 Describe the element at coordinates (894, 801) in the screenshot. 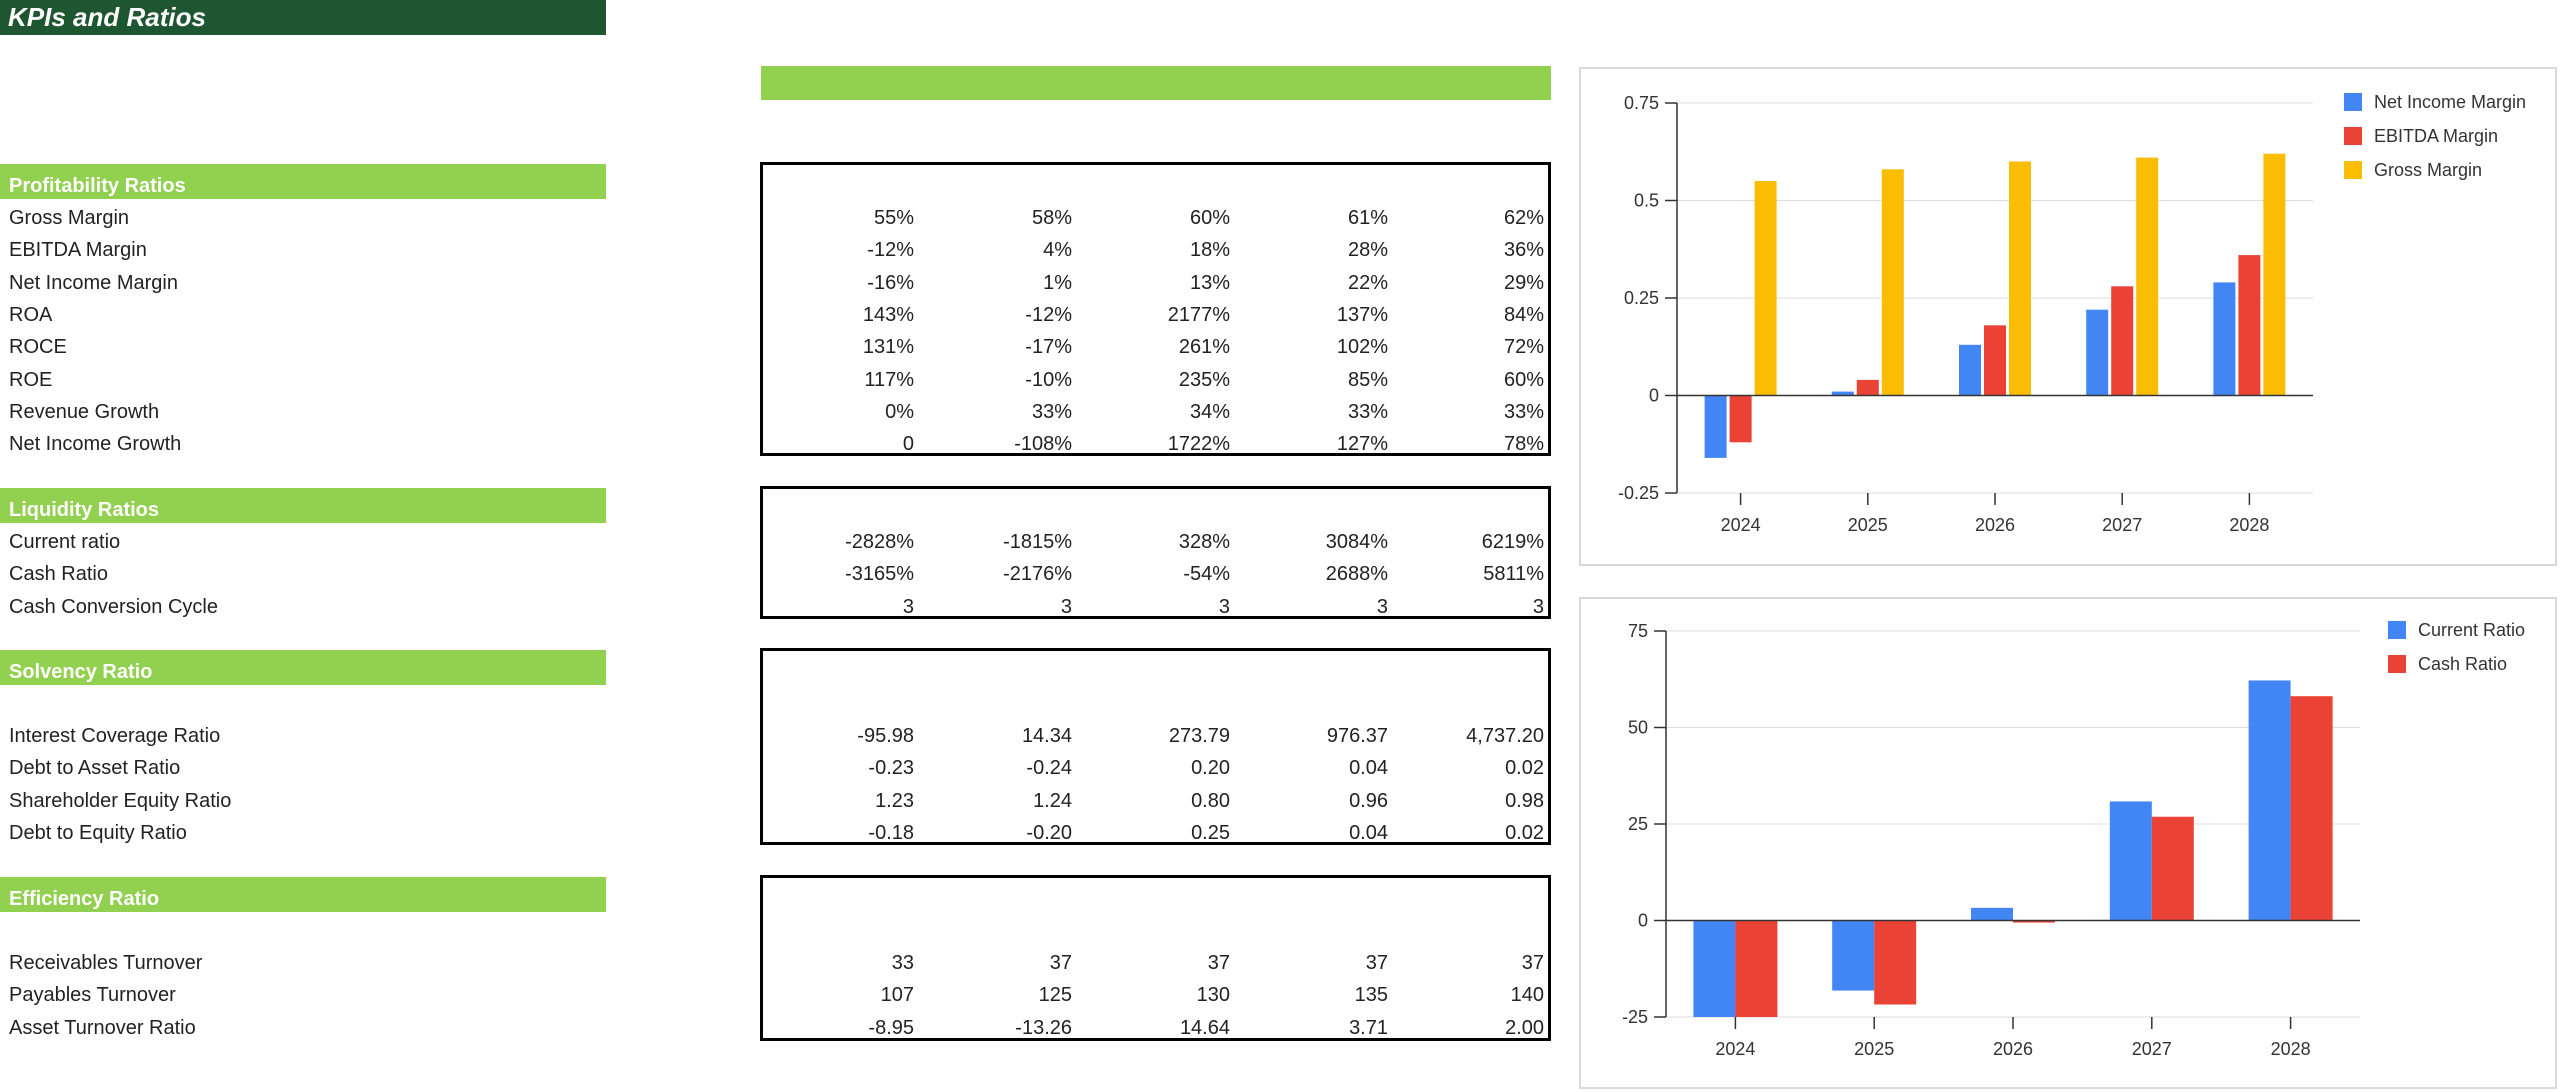

I see `value-cell: 1.23` at that location.